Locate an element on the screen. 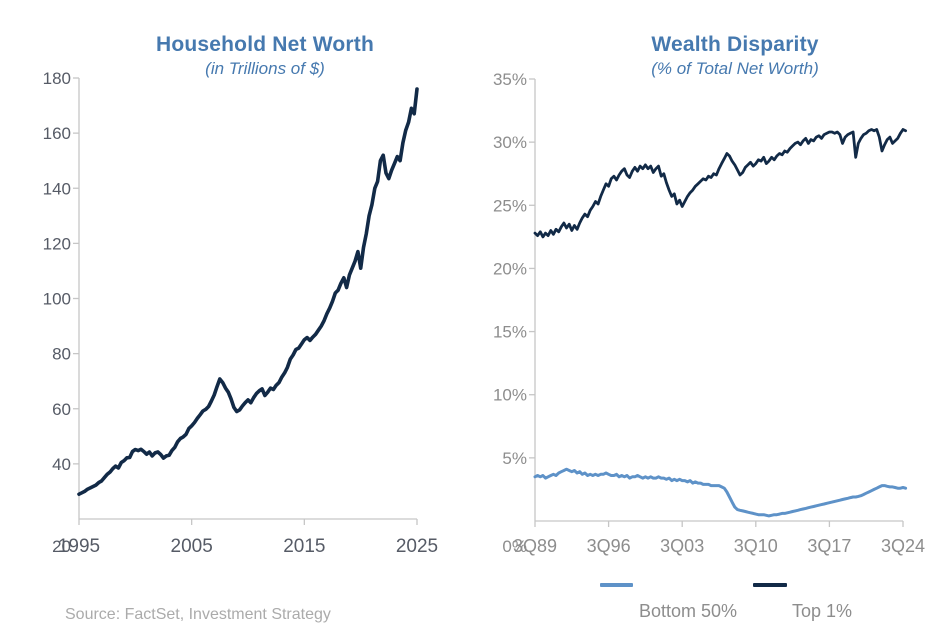  svg-text: 3Q96 is located at coordinates (609, 546).